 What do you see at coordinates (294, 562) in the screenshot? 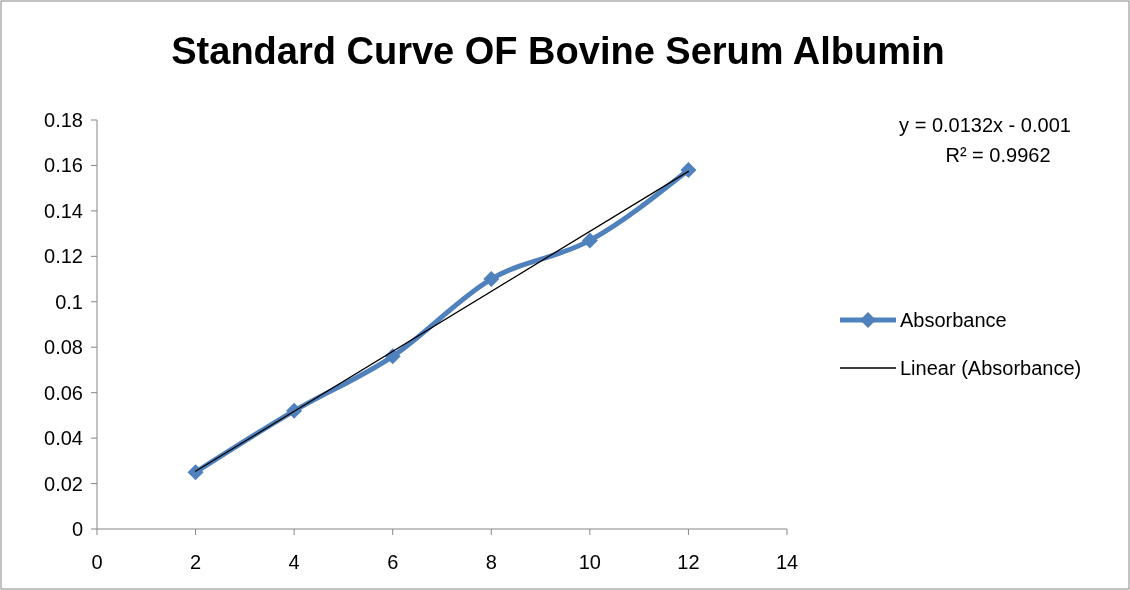
I see `x-tick-label: 4` at bounding box center [294, 562].